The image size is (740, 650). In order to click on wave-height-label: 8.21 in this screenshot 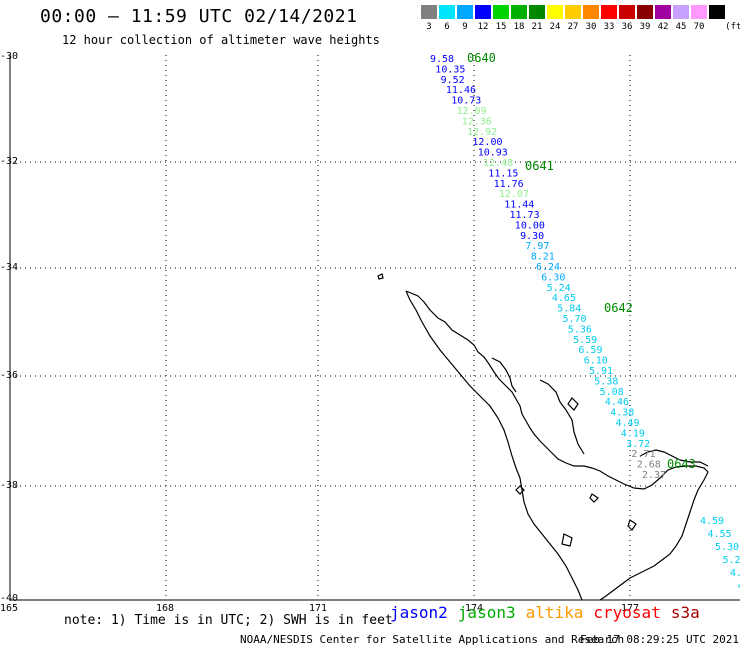, I will do `click(543, 257)`.